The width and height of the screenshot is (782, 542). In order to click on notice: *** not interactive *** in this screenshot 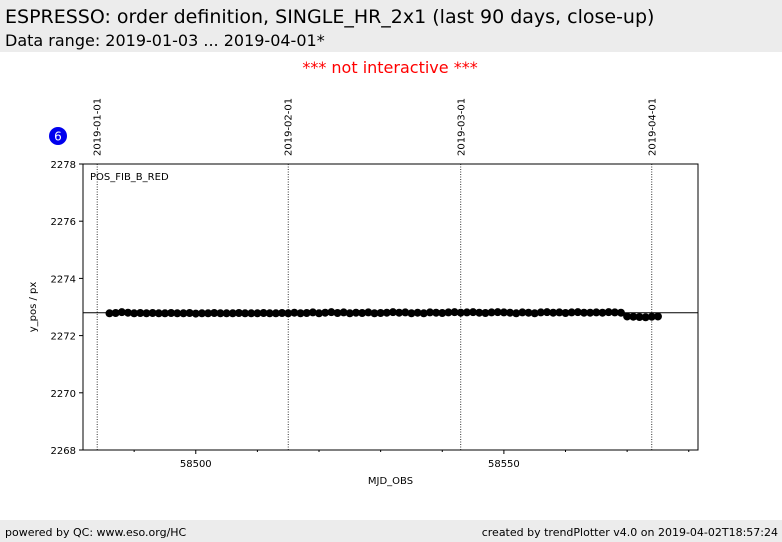, I will do `click(389, 67)`.